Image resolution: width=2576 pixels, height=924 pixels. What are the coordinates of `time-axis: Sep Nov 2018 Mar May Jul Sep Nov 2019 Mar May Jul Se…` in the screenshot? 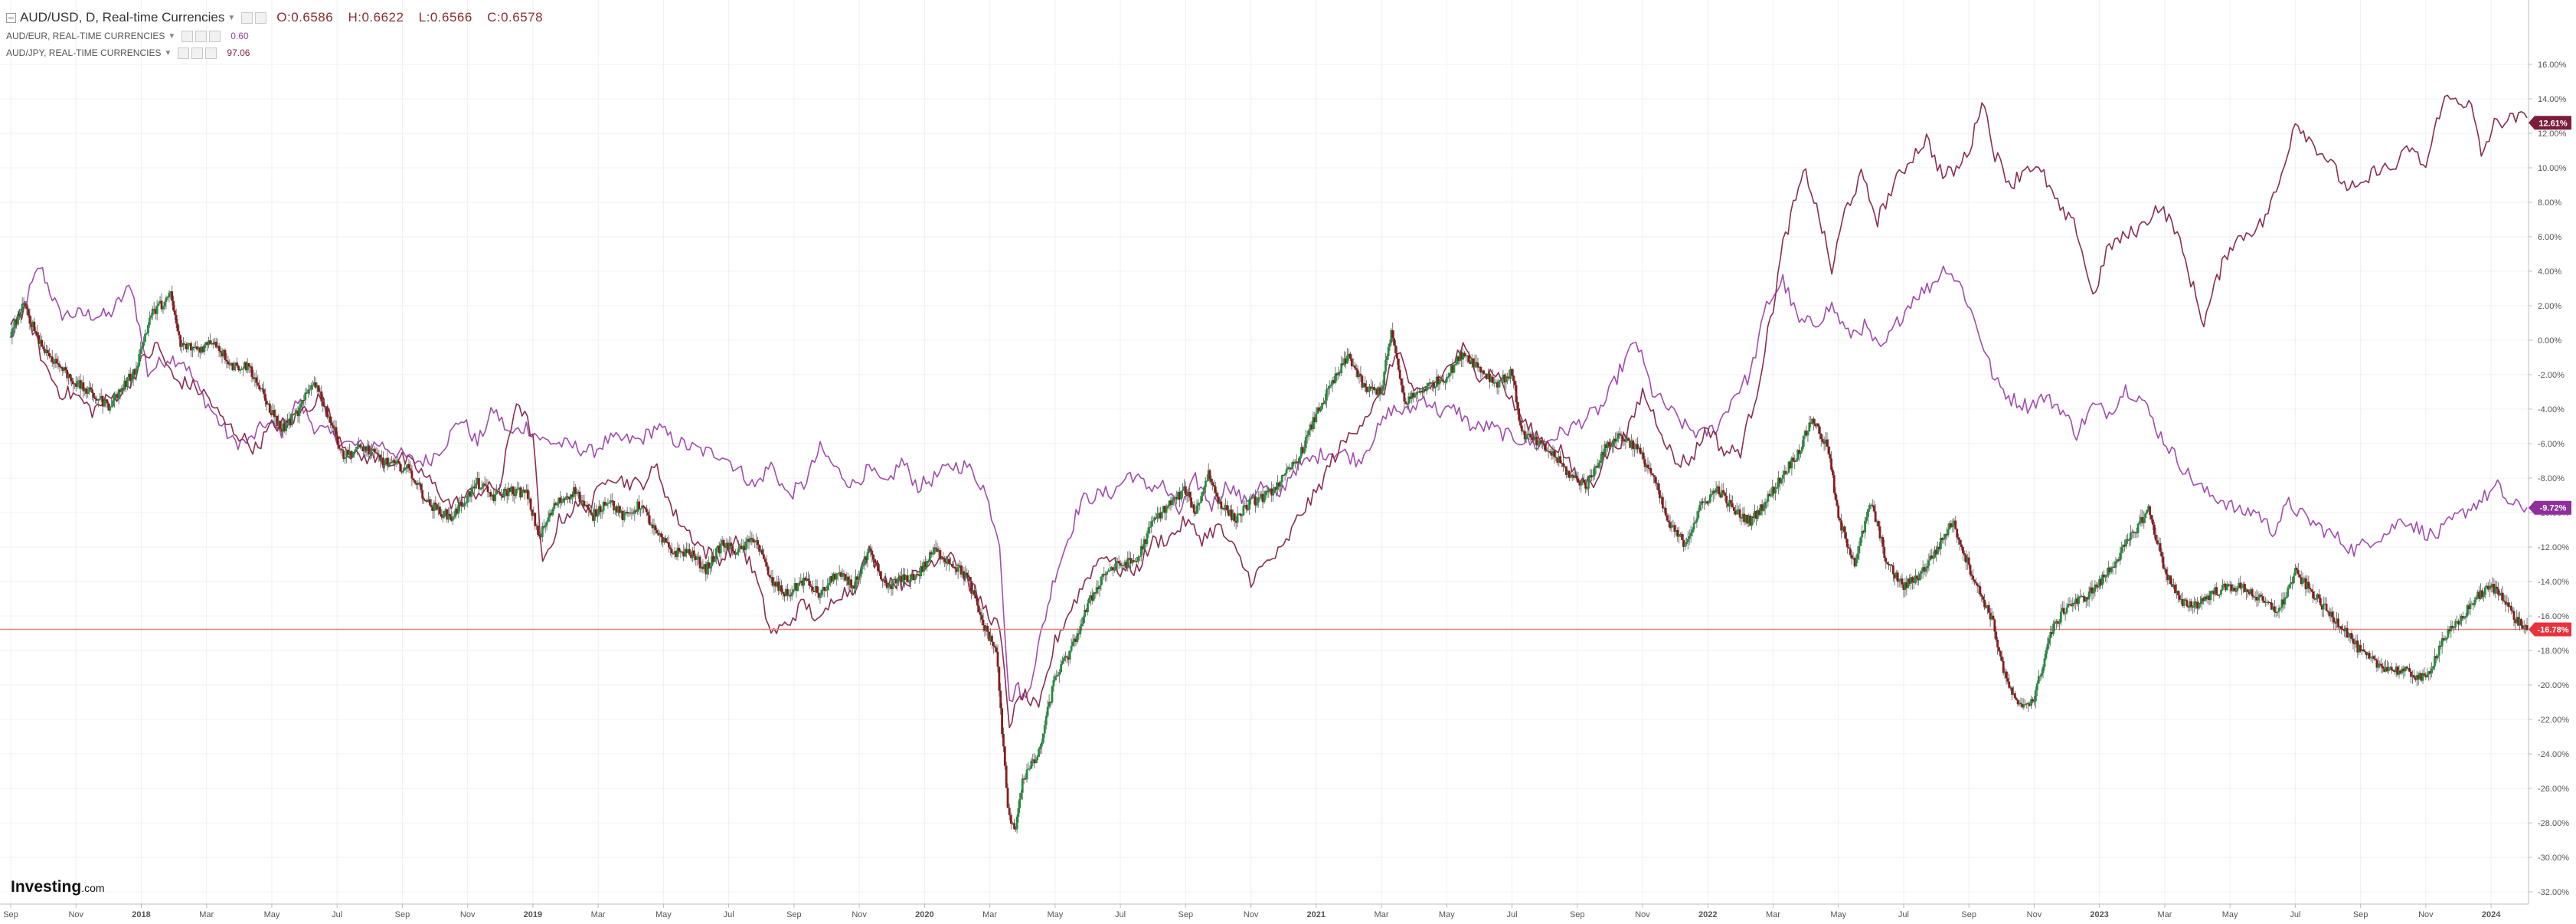 It's located at (1252, 911).